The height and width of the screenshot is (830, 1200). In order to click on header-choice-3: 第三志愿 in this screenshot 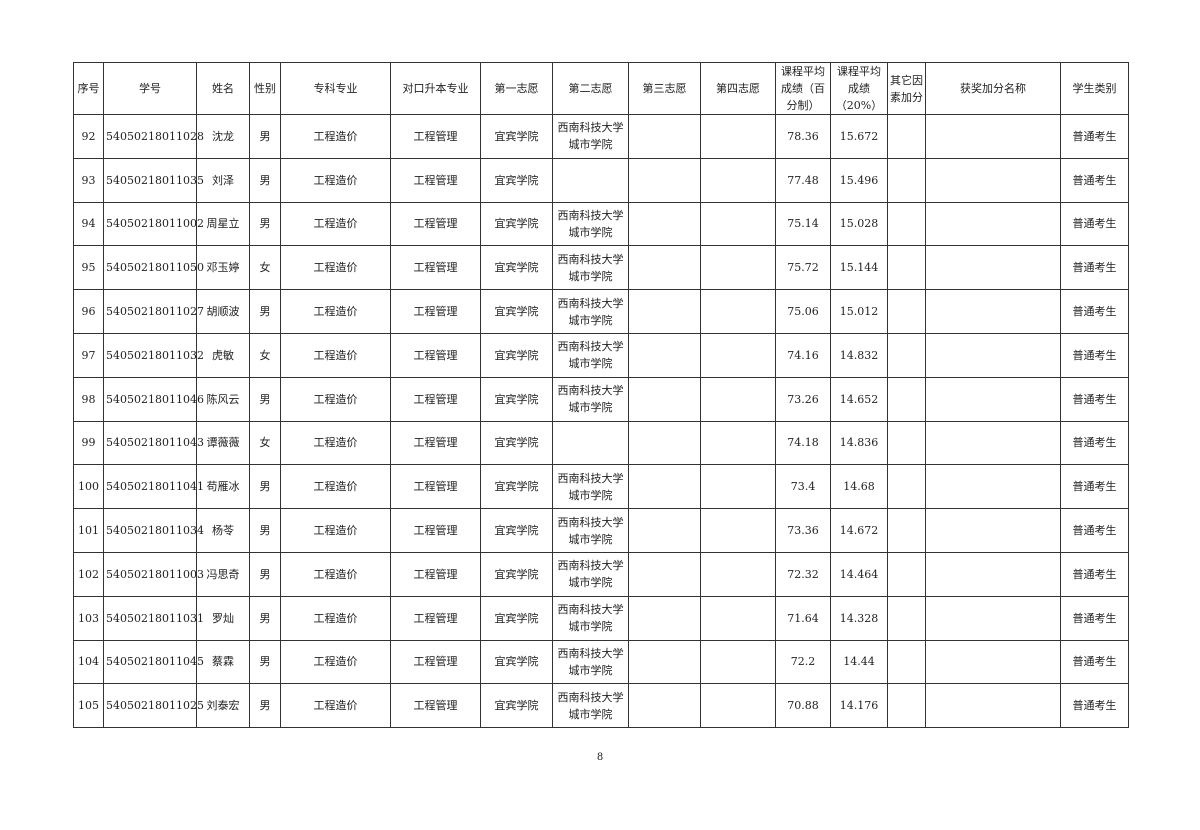, I will do `click(664, 88)`.